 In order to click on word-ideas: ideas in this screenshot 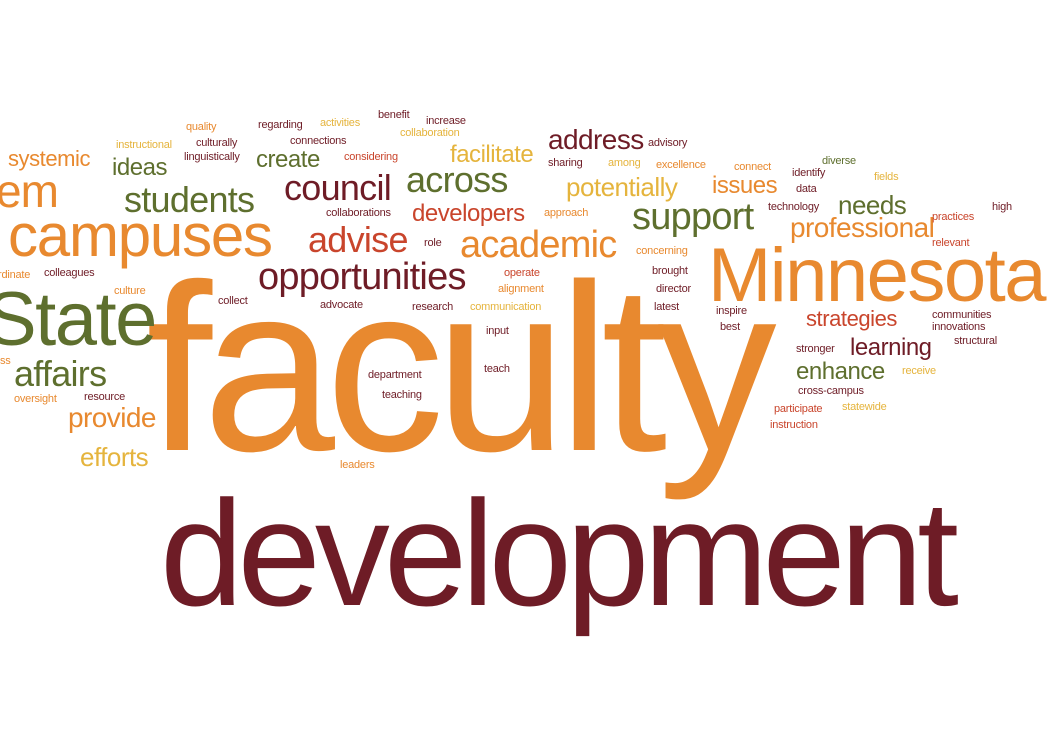, I will do `click(139, 167)`.